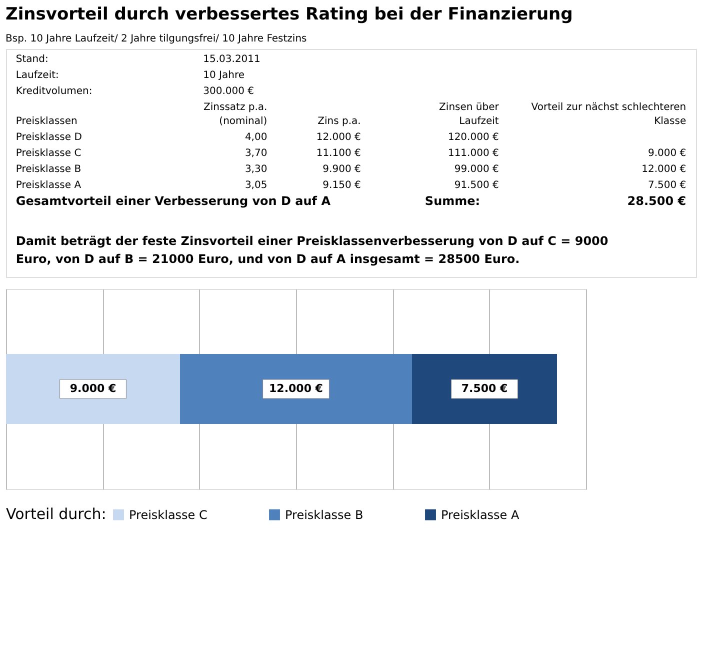  I want to click on legend-label: Preisklasse A, so click(480, 515).